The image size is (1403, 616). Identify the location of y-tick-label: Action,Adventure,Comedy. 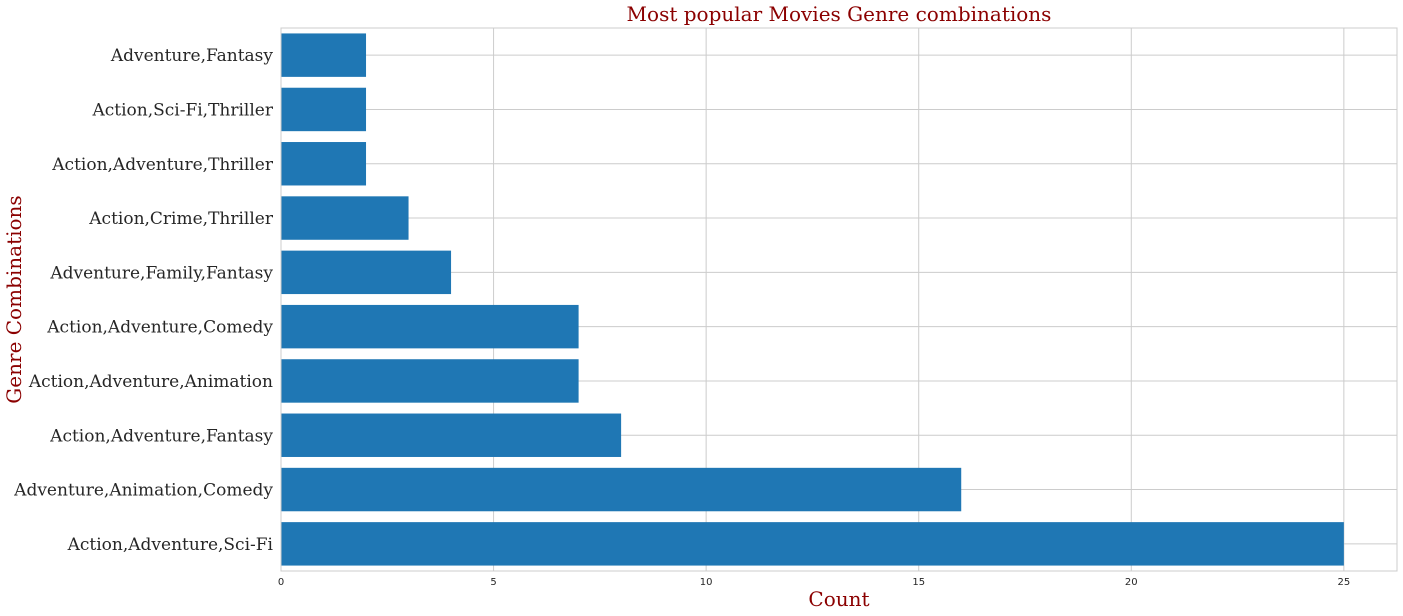
(159, 328).